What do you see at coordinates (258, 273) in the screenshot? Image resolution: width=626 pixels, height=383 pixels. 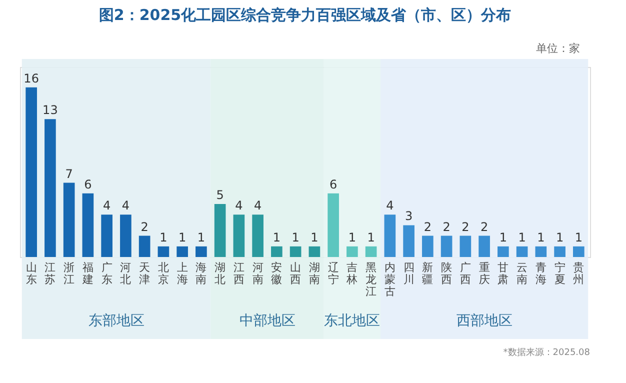 I see `x-tick-label: 河南` at bounding box center [258, 273].